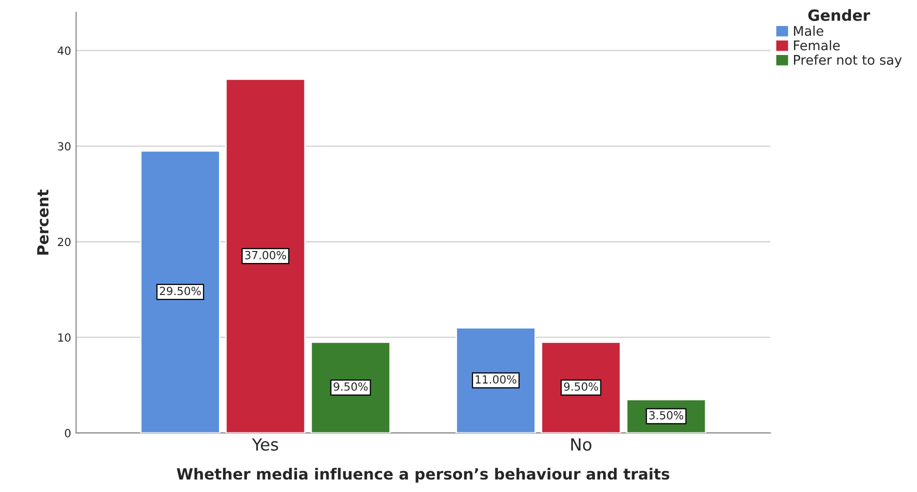 The width and height of the screenshot is (917, 492). What do you see at coordinates (64, 146) in the screenshot?
I see `y-tick-label: 30` at bounding box center [64, 146].